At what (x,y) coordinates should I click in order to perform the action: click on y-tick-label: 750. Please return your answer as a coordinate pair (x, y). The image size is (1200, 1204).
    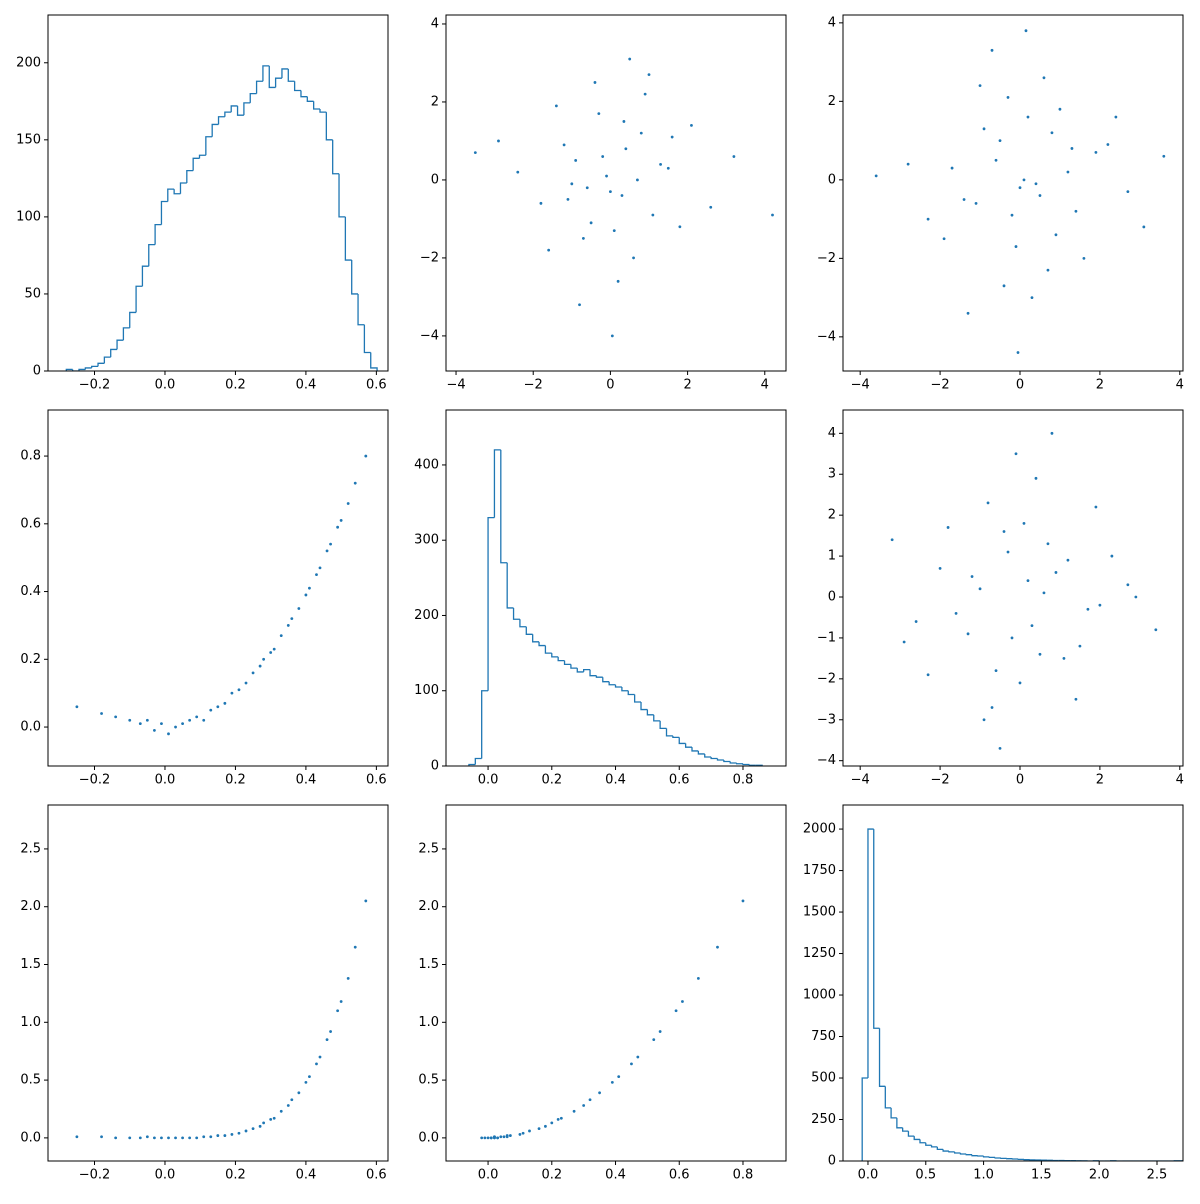
    Looking at the image, I should click on (823, 1036).